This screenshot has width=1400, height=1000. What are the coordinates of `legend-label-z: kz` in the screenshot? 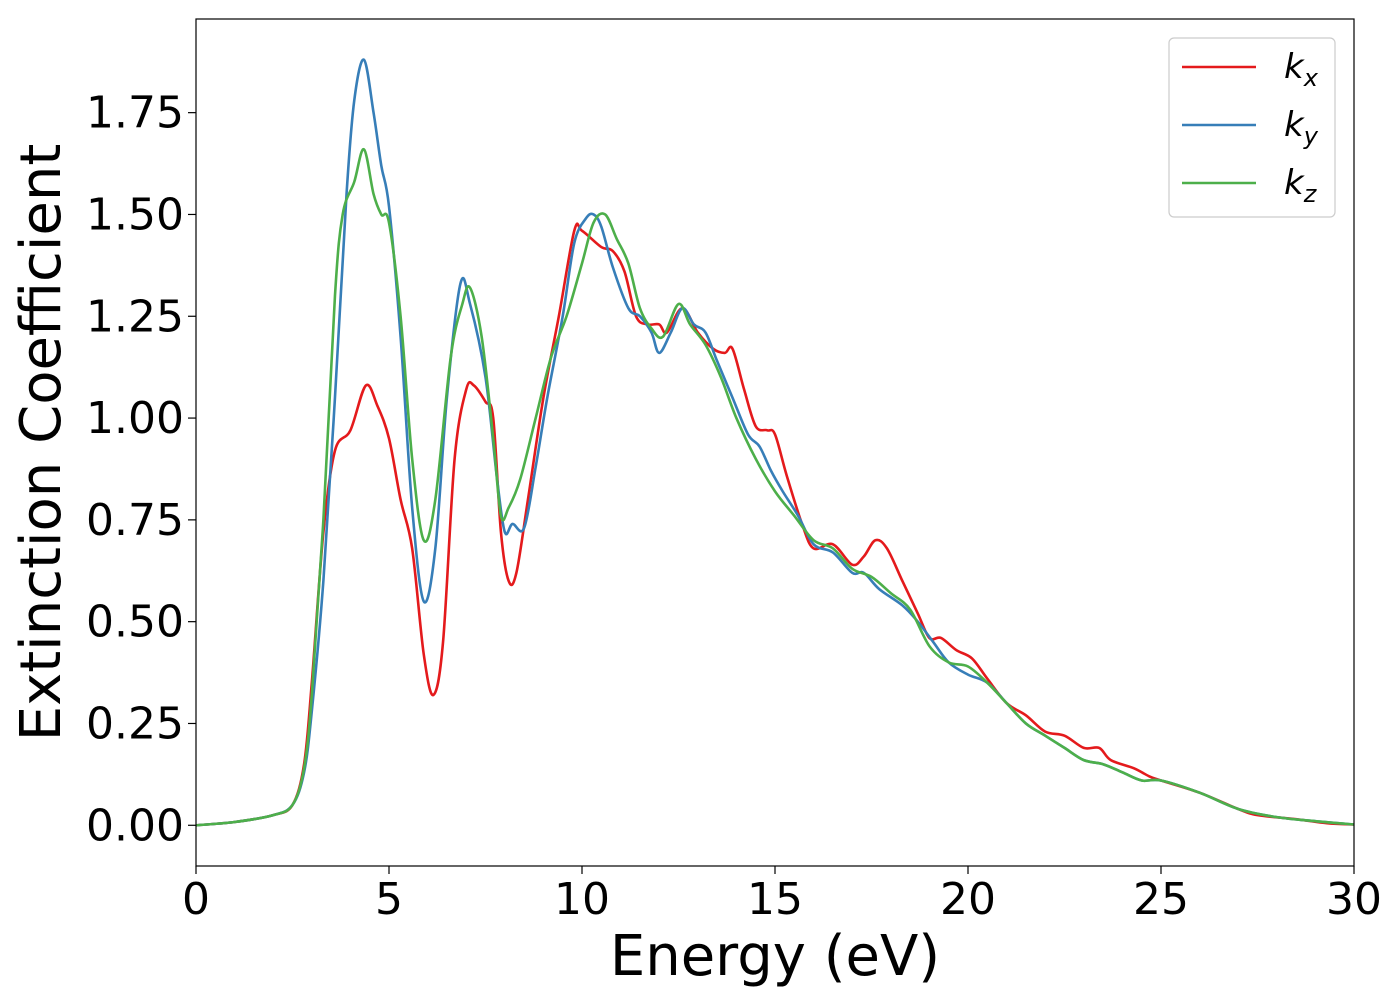 It's located at (1301, 185).